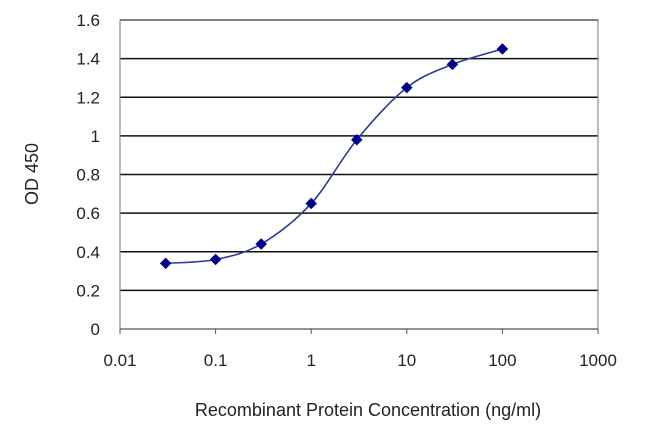 The height and width of the screenshot is (433, 650). What do you see at coordinates (598, 360) in the screenshot?
I see `x-tick-label: 1000` at bounding box center [598, 360].